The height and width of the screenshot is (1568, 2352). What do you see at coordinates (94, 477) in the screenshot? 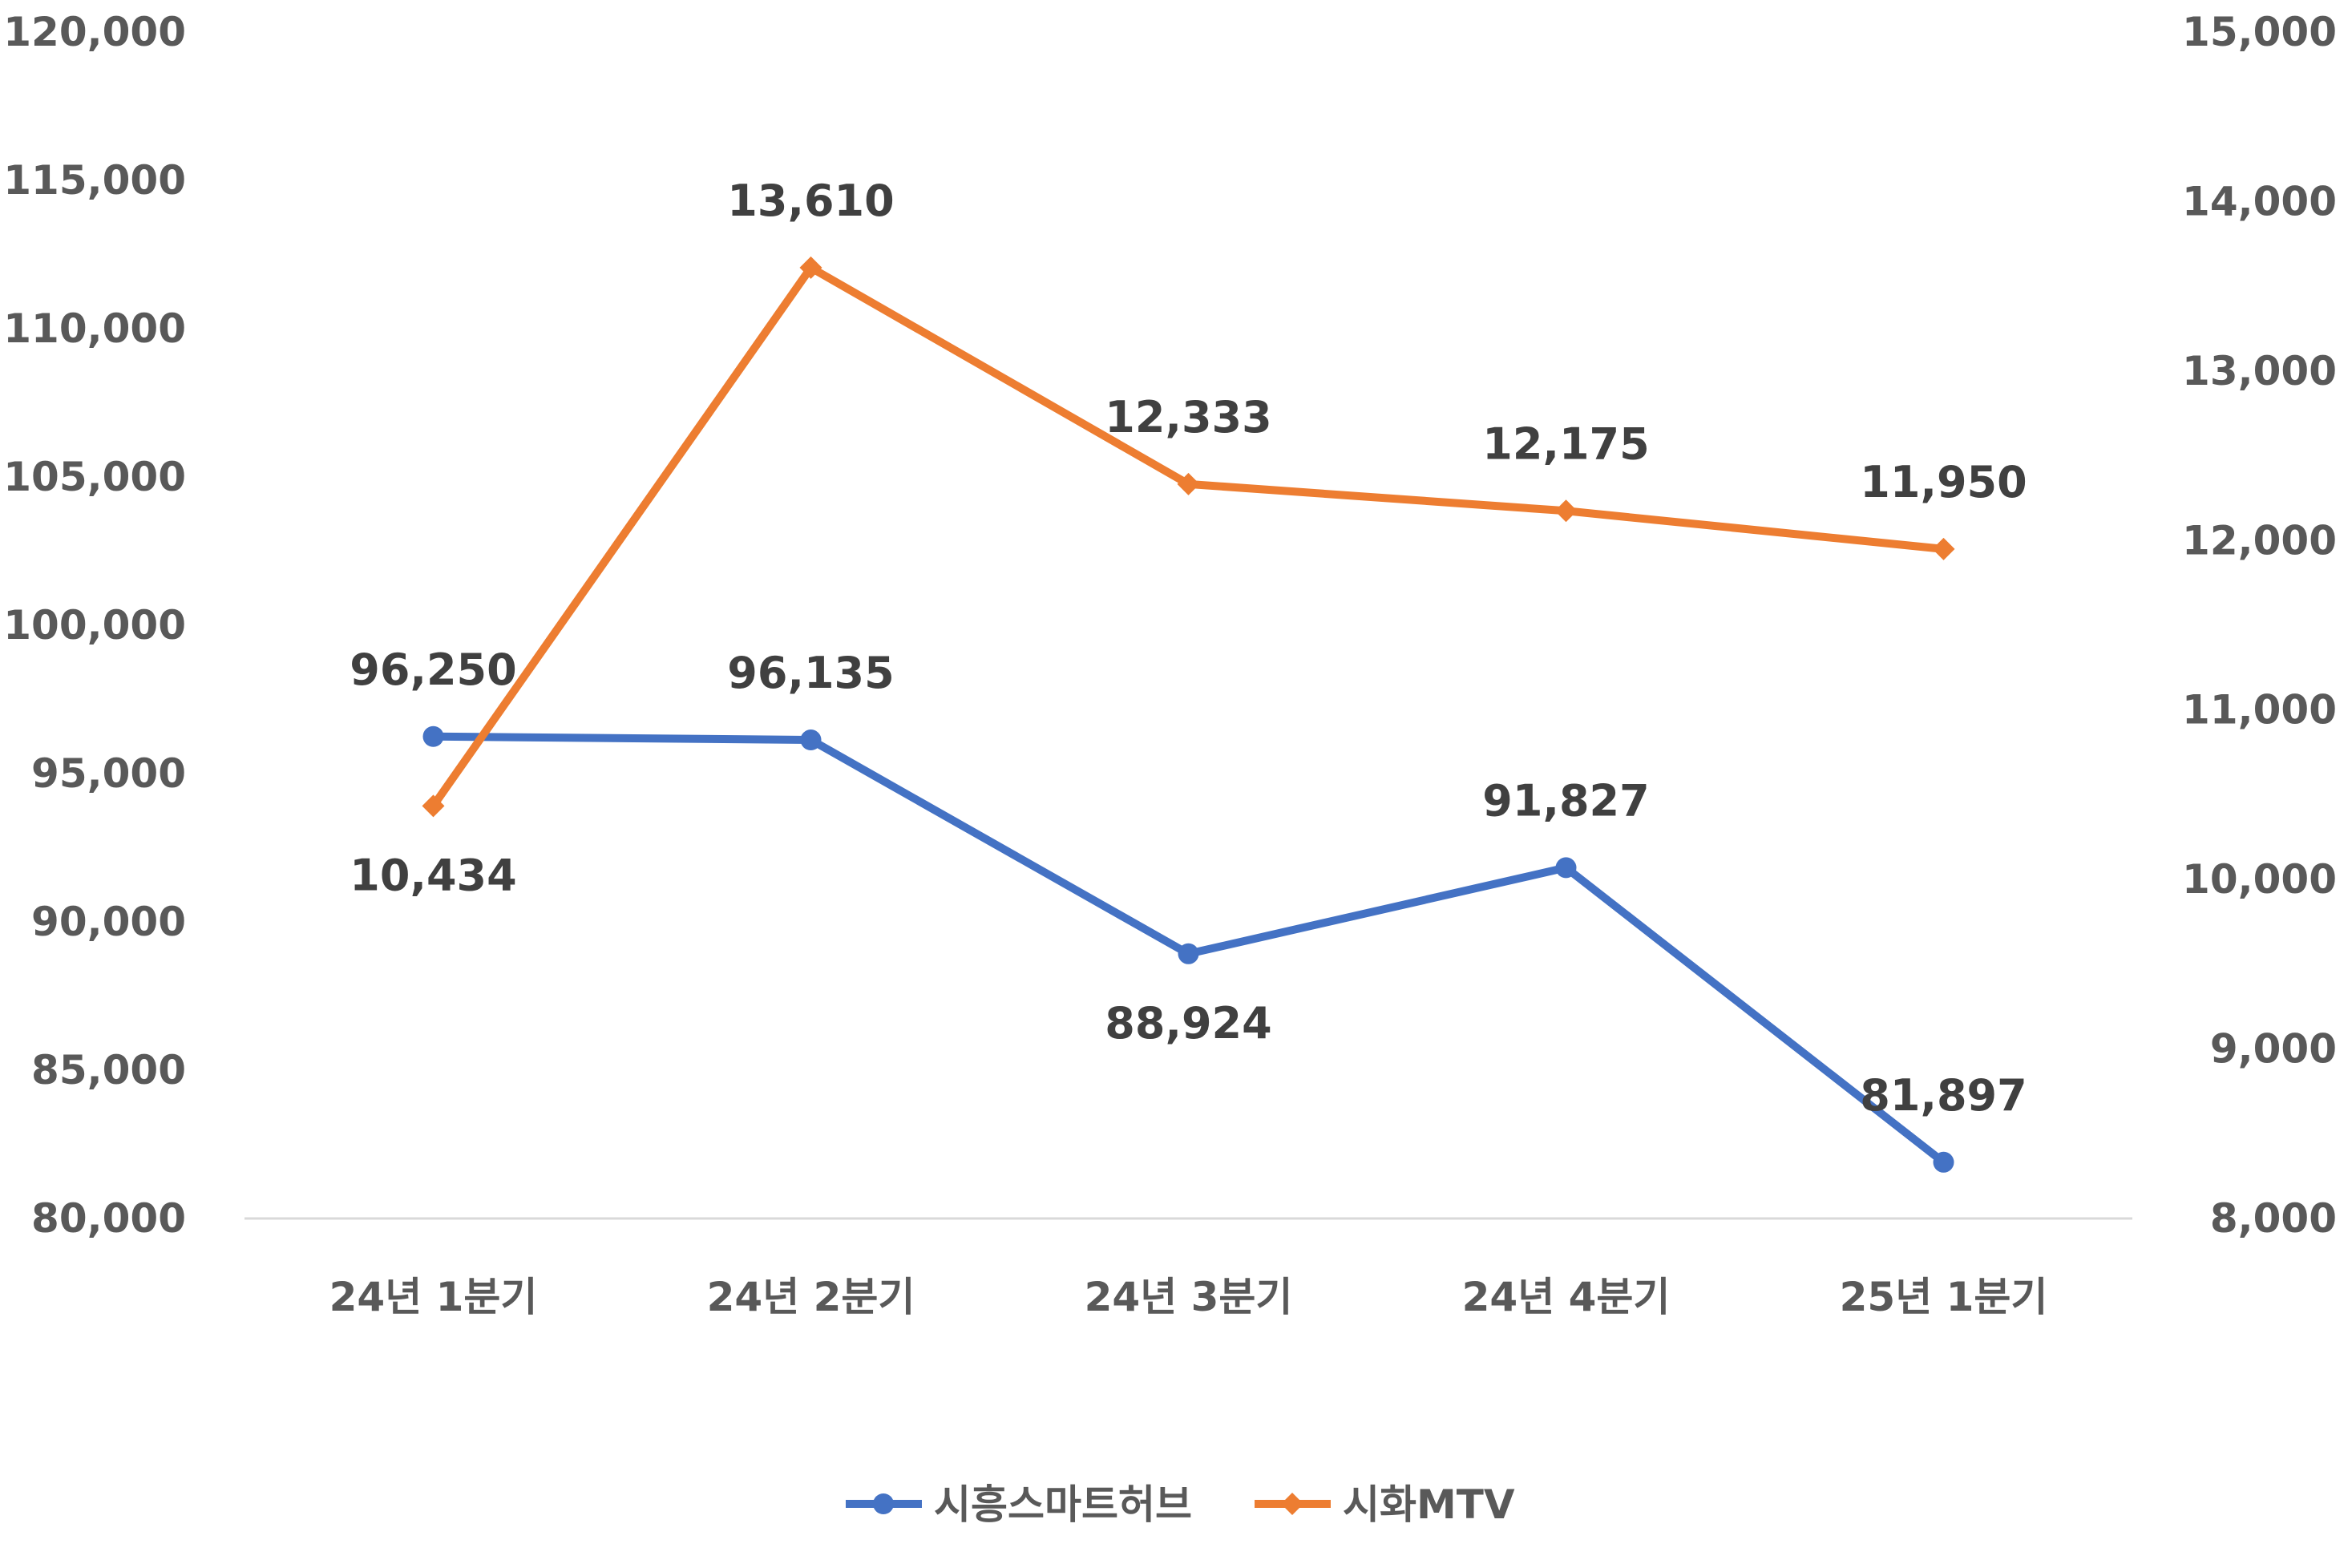
I see `left-tick-label: 105,000` at bounding box center [94, 477].